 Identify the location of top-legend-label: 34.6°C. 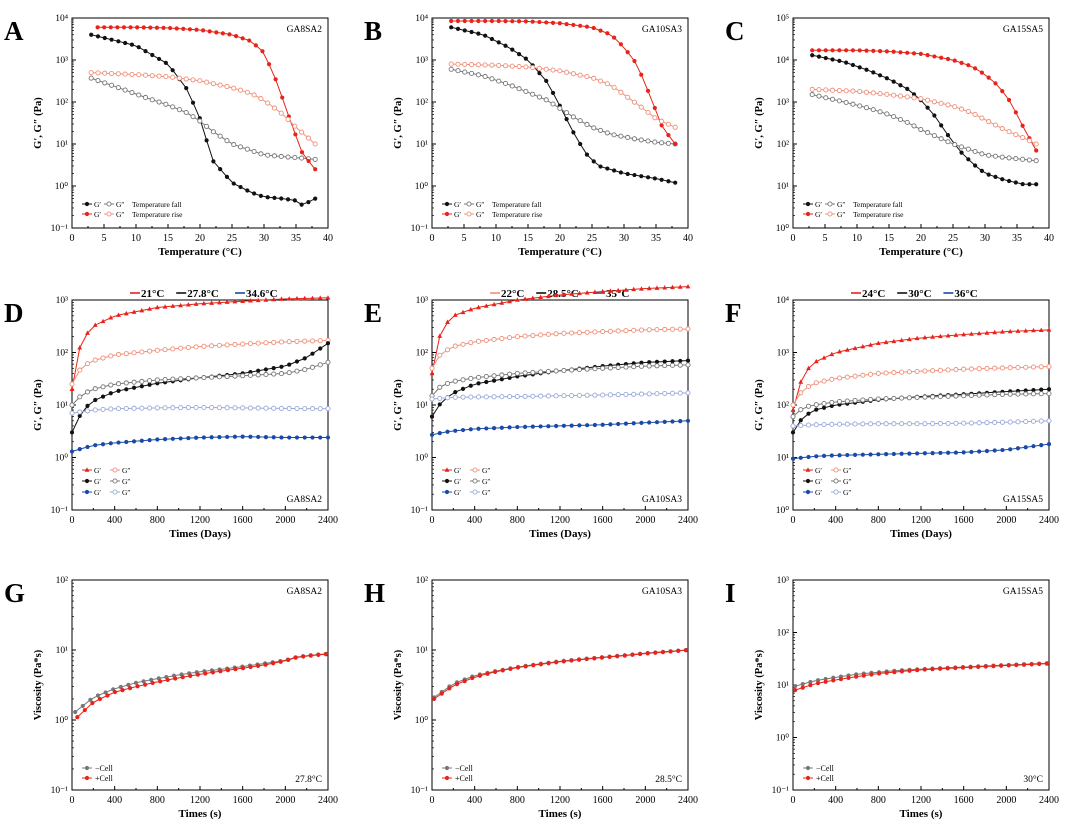
(262, 294).